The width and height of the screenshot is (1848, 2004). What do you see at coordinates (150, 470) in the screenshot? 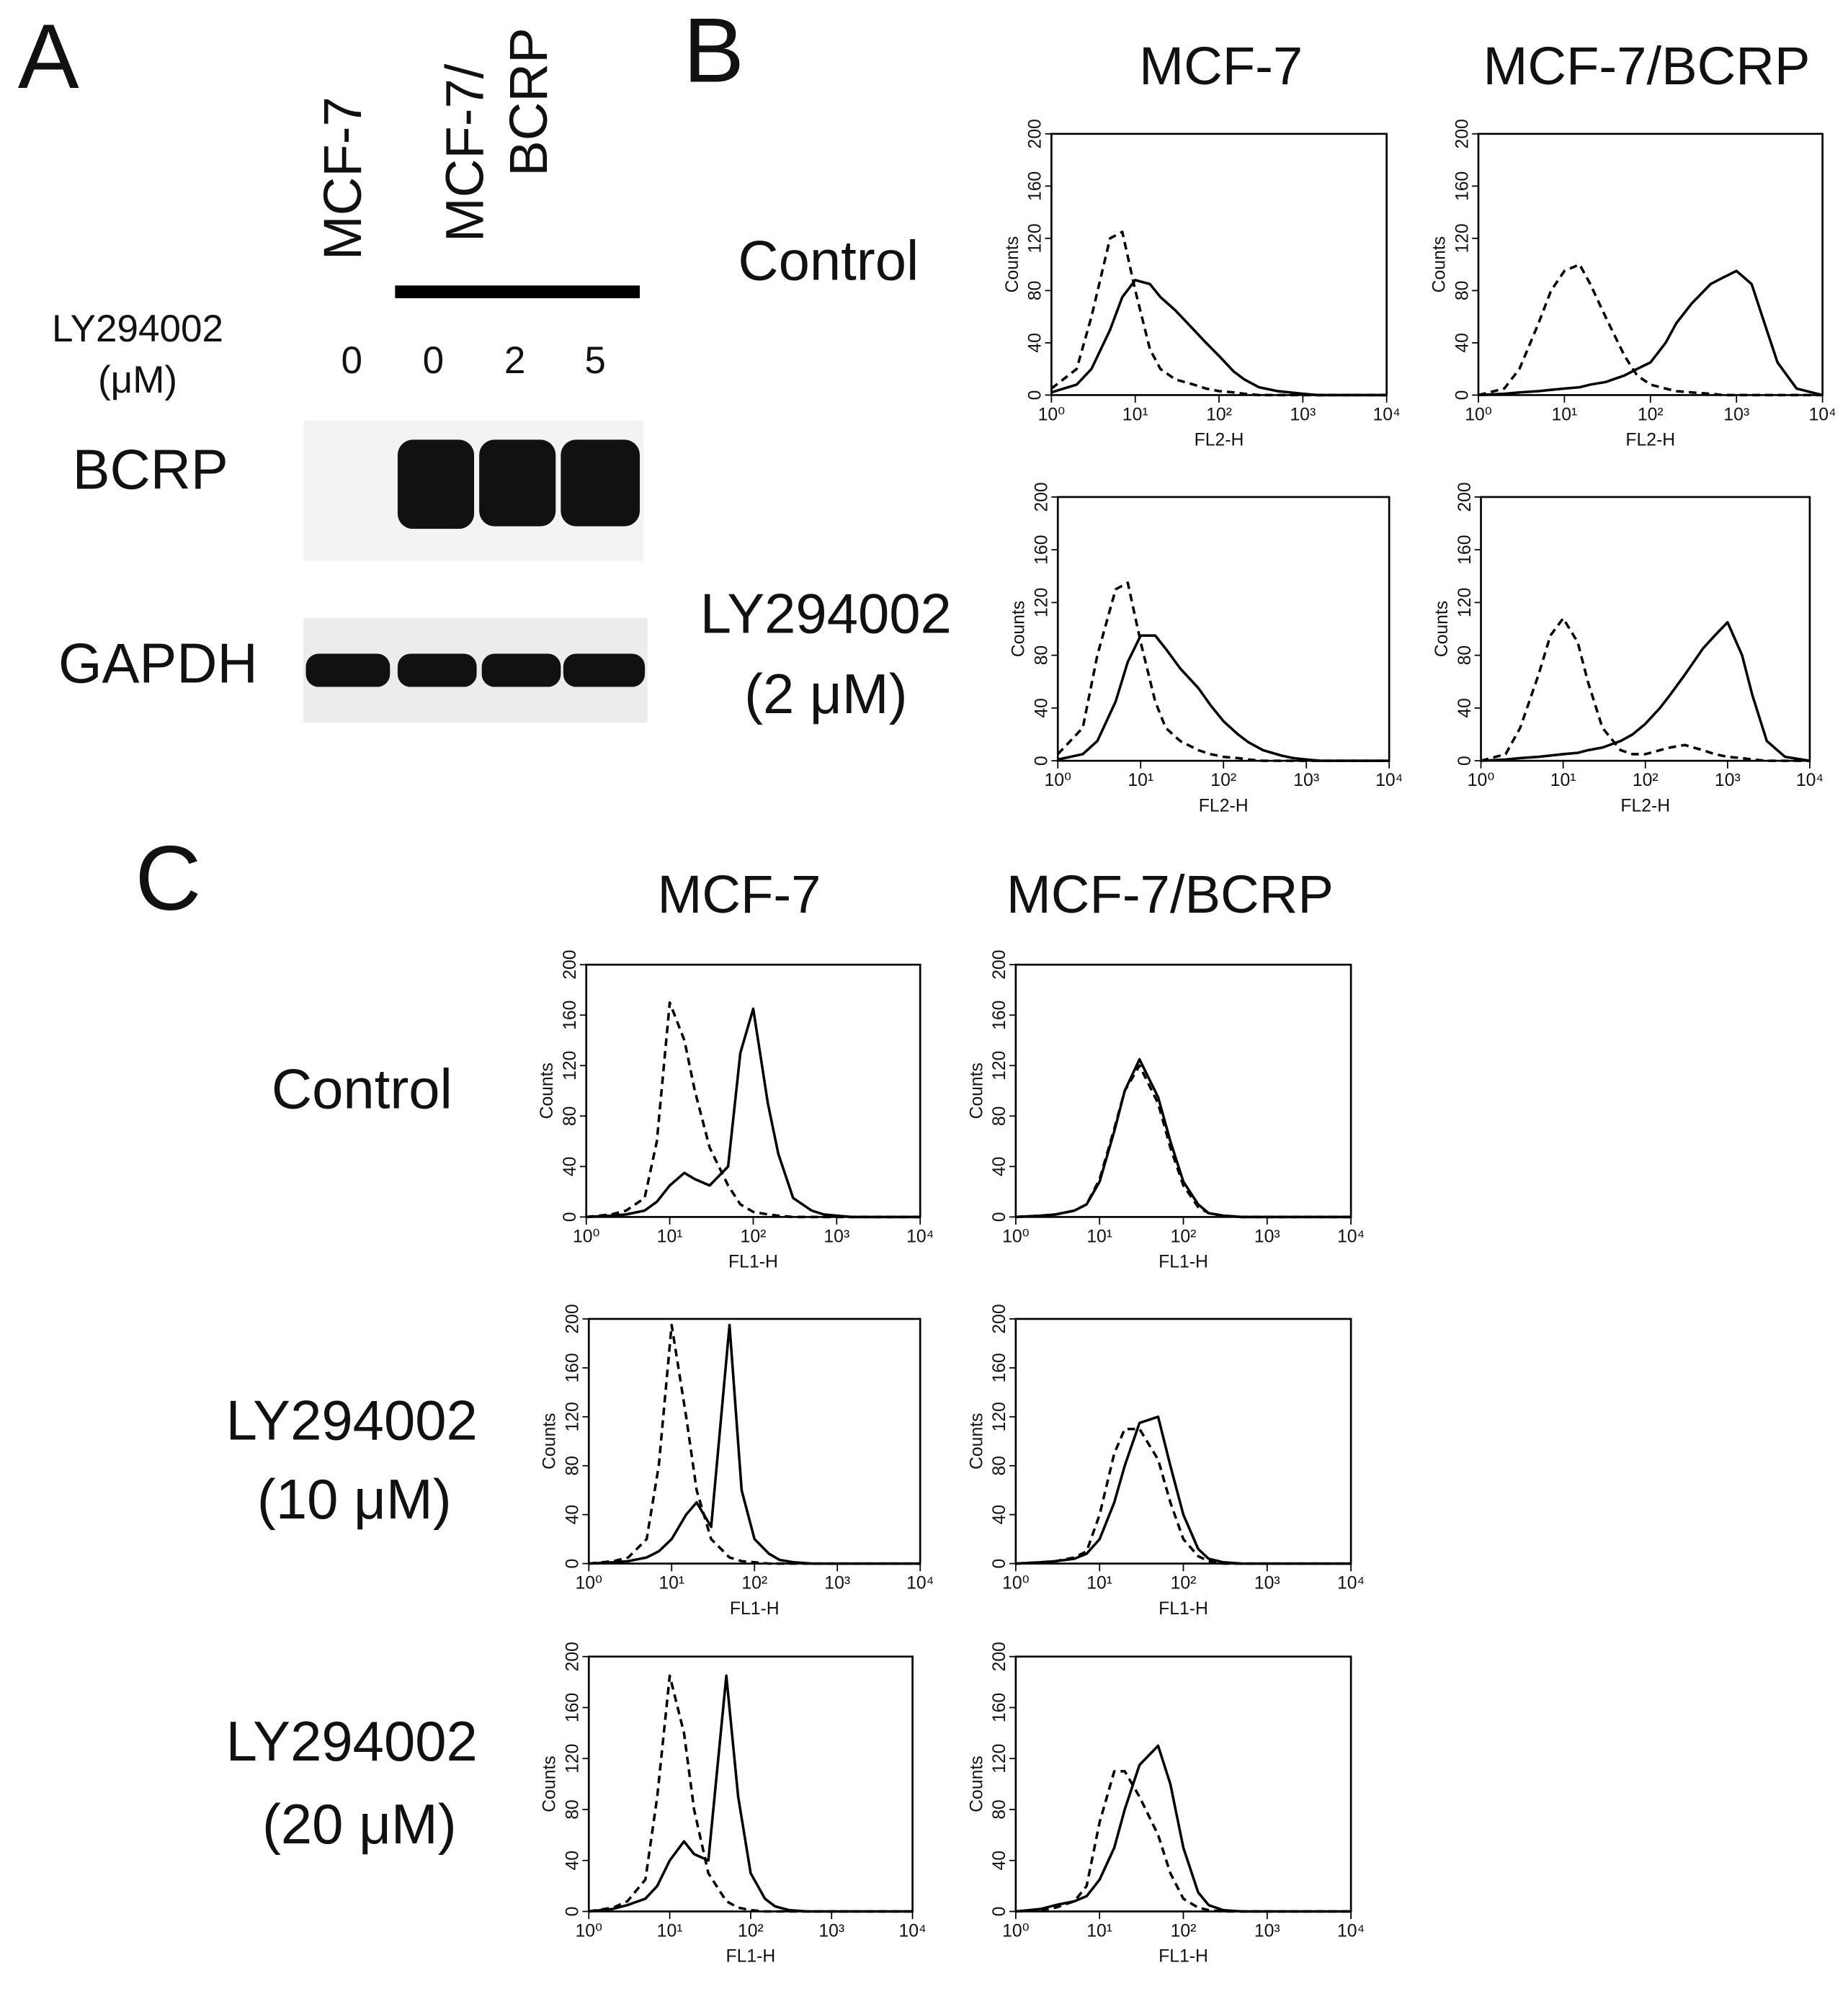
I see `blot-row-label: BCRP` at bounding box center [150, 470].